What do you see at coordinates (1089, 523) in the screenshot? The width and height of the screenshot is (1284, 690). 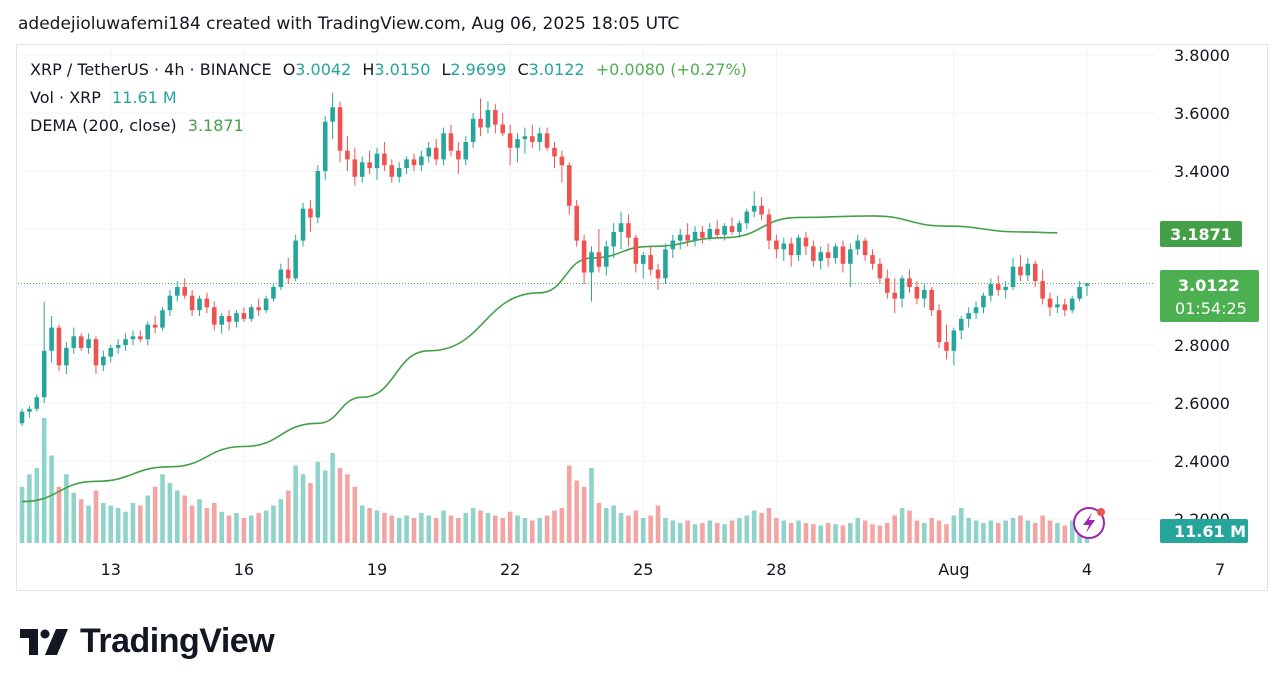 I see `lightning-icon` at bounding box center [1089, 523].